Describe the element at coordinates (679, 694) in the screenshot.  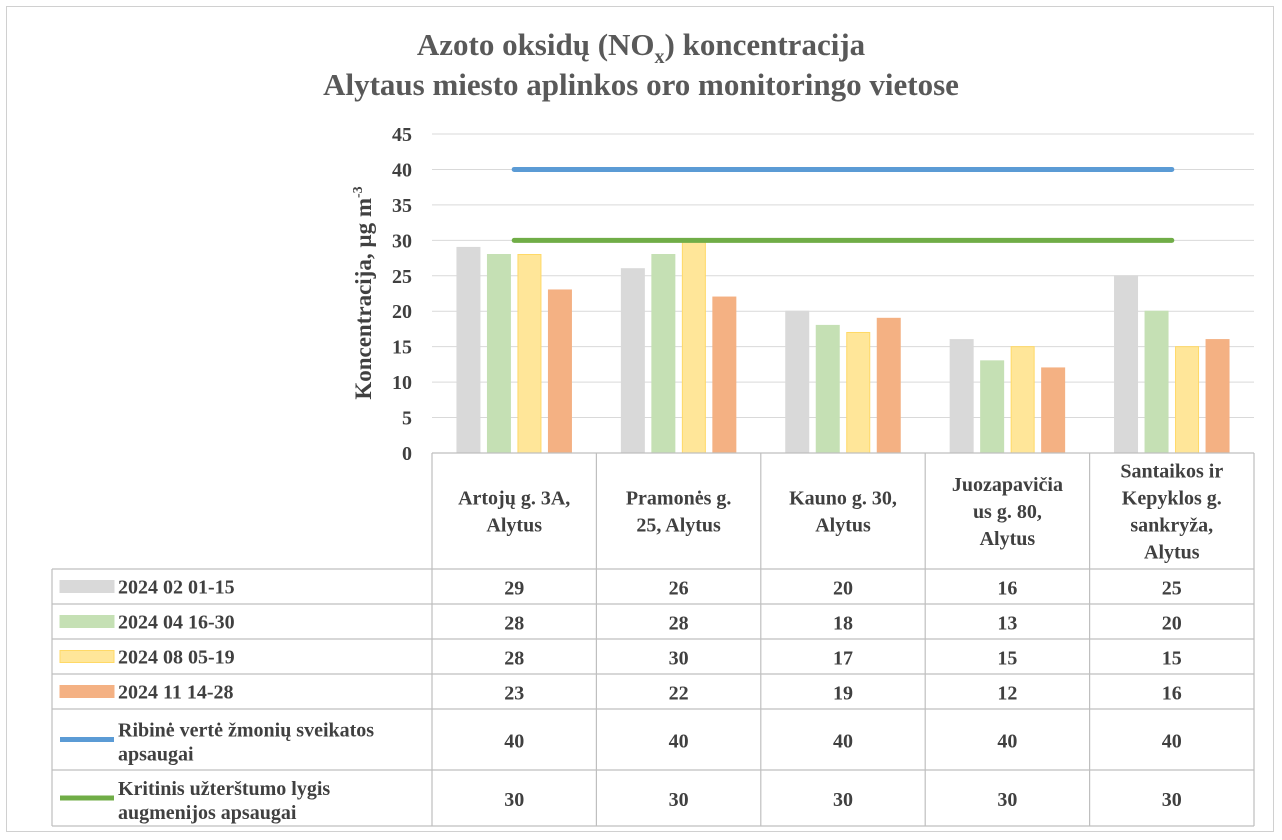
I see `data-label: 22` at that location.